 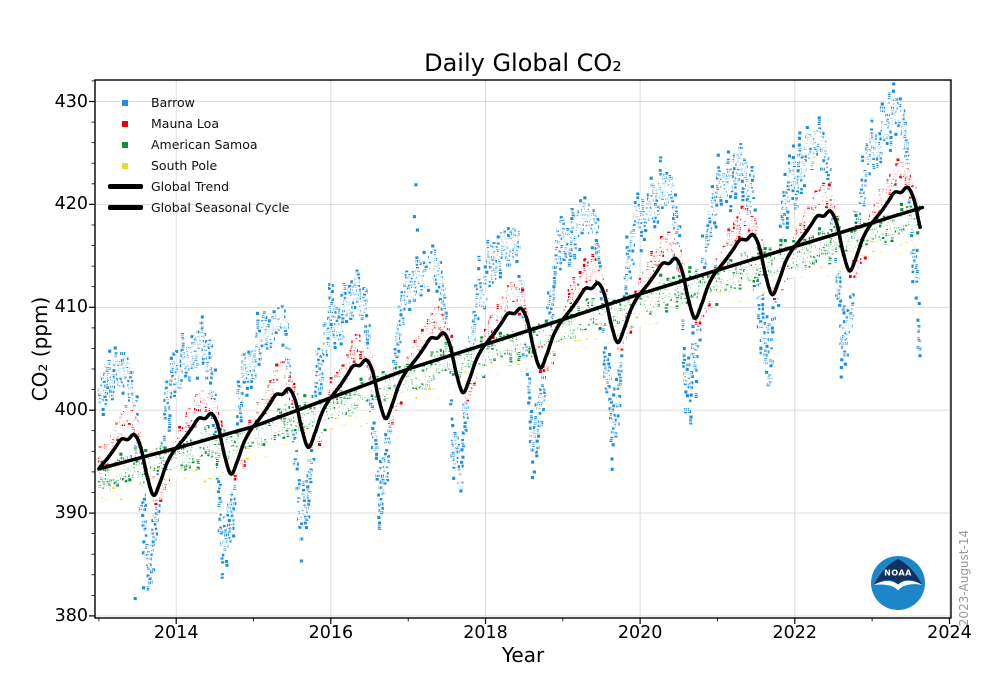 I want to click on y-tick-label: 410, so click(x=71, y=307).